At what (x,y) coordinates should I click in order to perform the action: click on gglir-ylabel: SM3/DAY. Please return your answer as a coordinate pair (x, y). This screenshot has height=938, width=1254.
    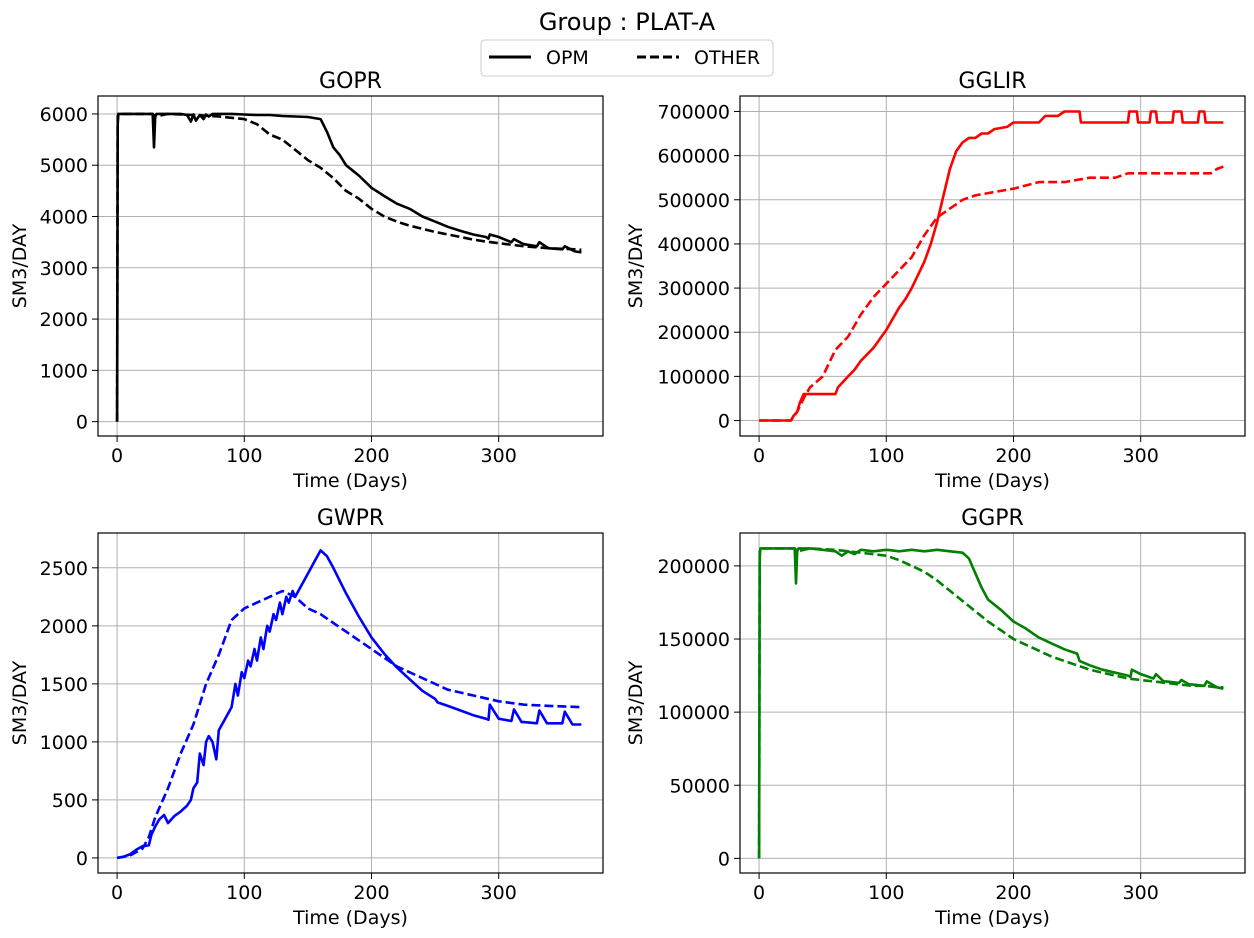
    Looking at the image, I should click on (636, 265).